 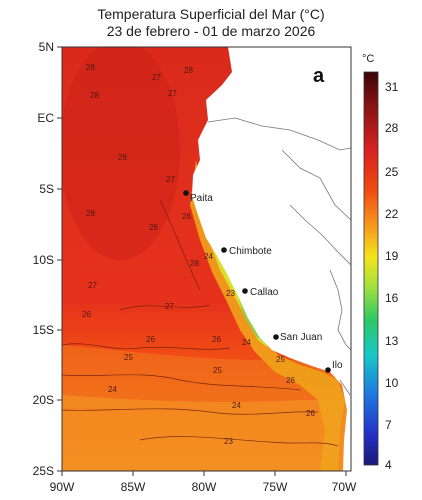 I want to click on lat-label: EC, so click(x=45, y=118).